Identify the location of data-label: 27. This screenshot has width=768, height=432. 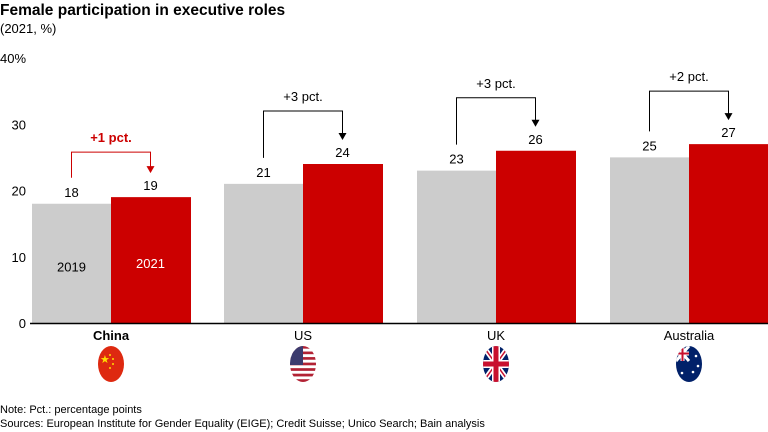
(728, 132).